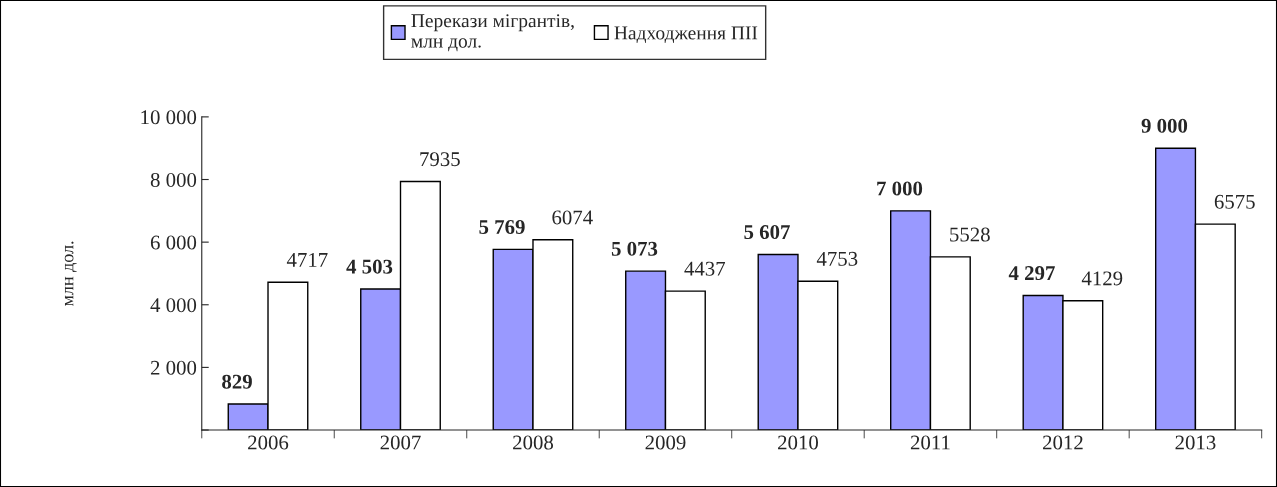  Describe the element at coordinates (930, 442) in the screenshot. I see `x-tick-label: 2011` at that location.